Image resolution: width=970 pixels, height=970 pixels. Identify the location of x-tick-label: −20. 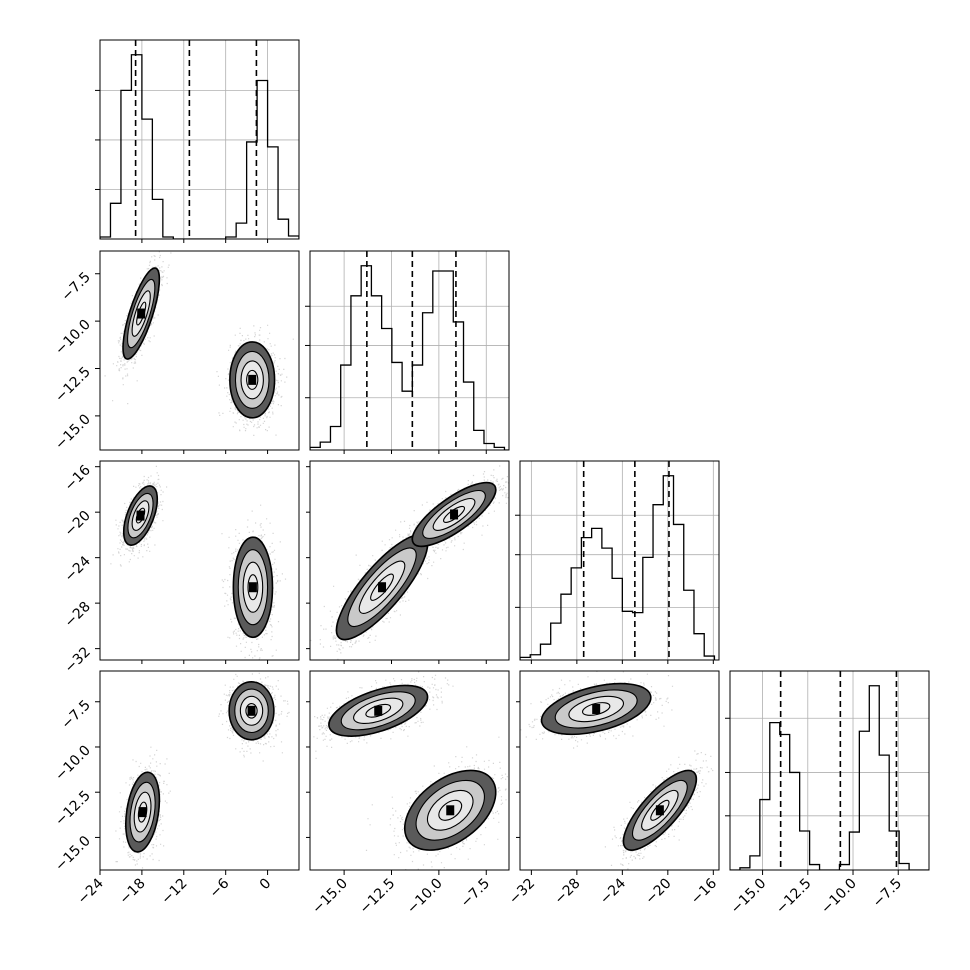
(658, 892).